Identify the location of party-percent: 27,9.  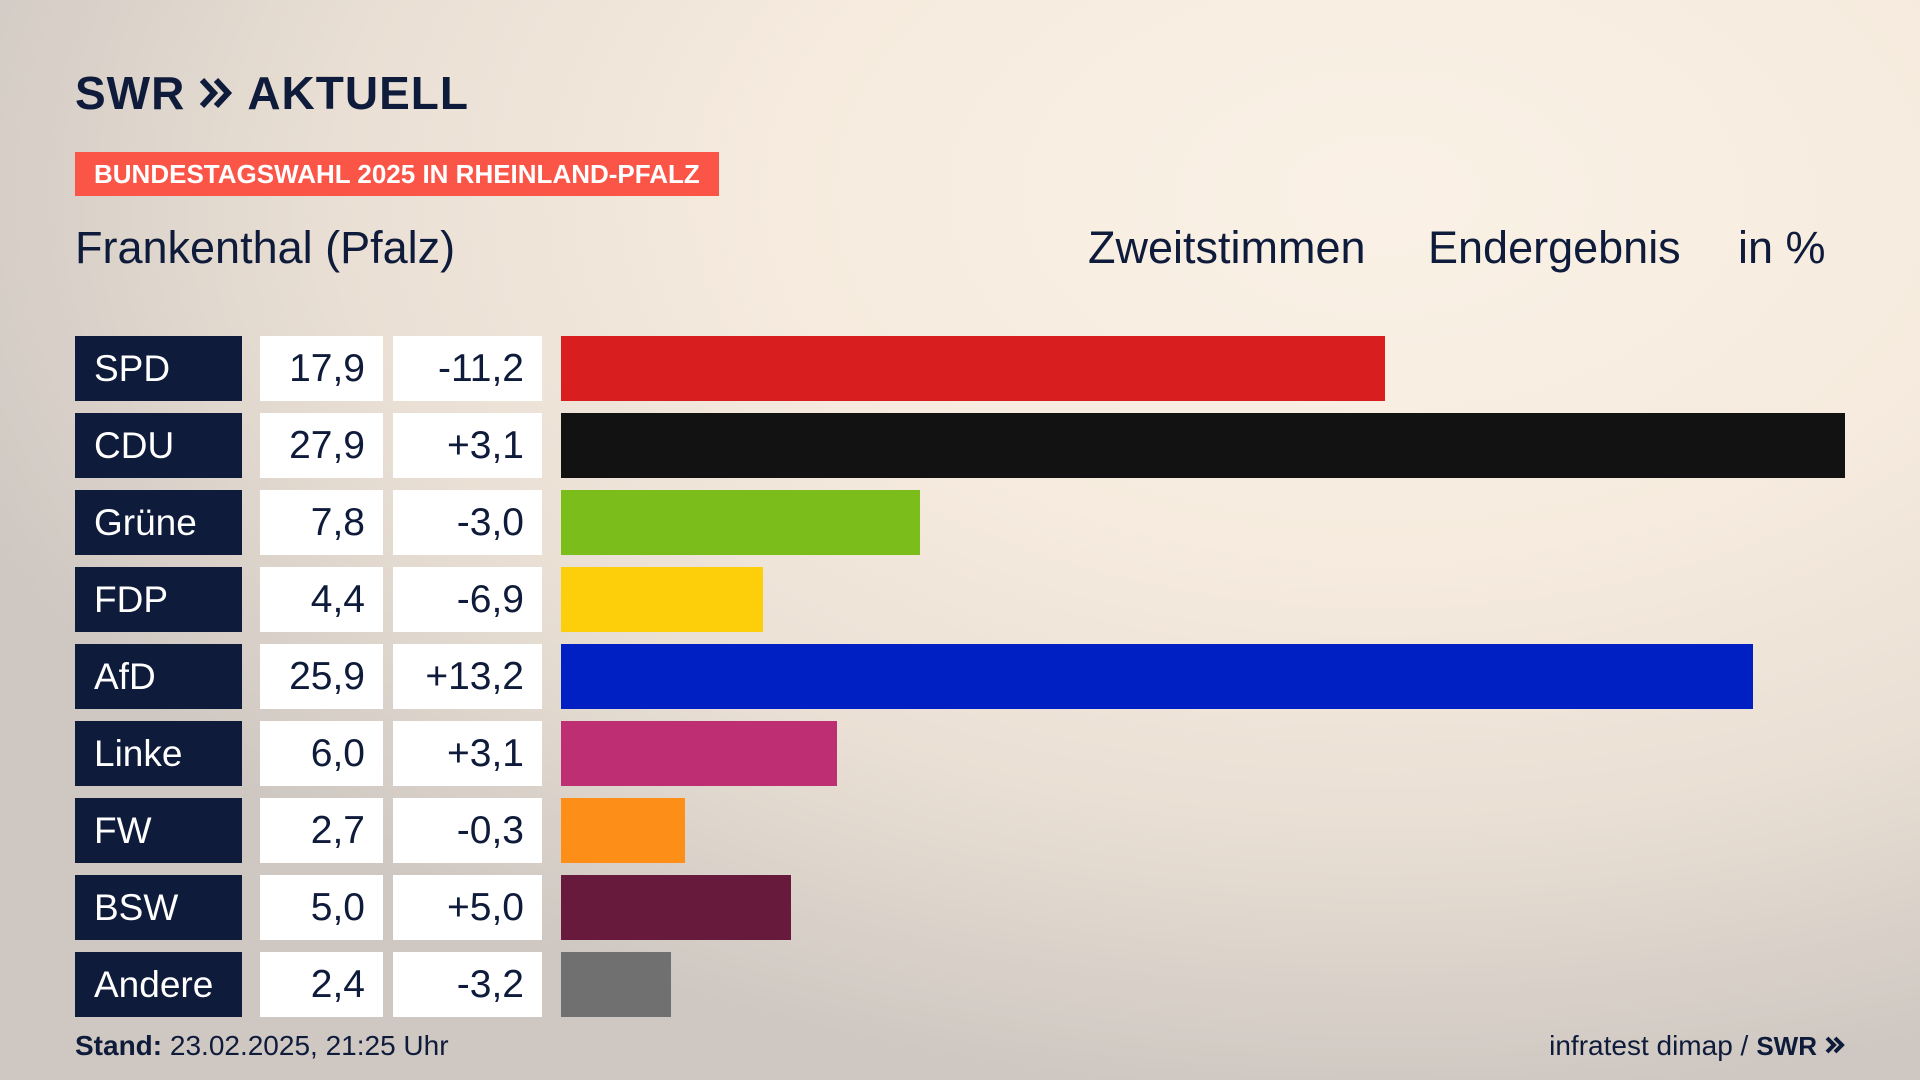
(321, 445).